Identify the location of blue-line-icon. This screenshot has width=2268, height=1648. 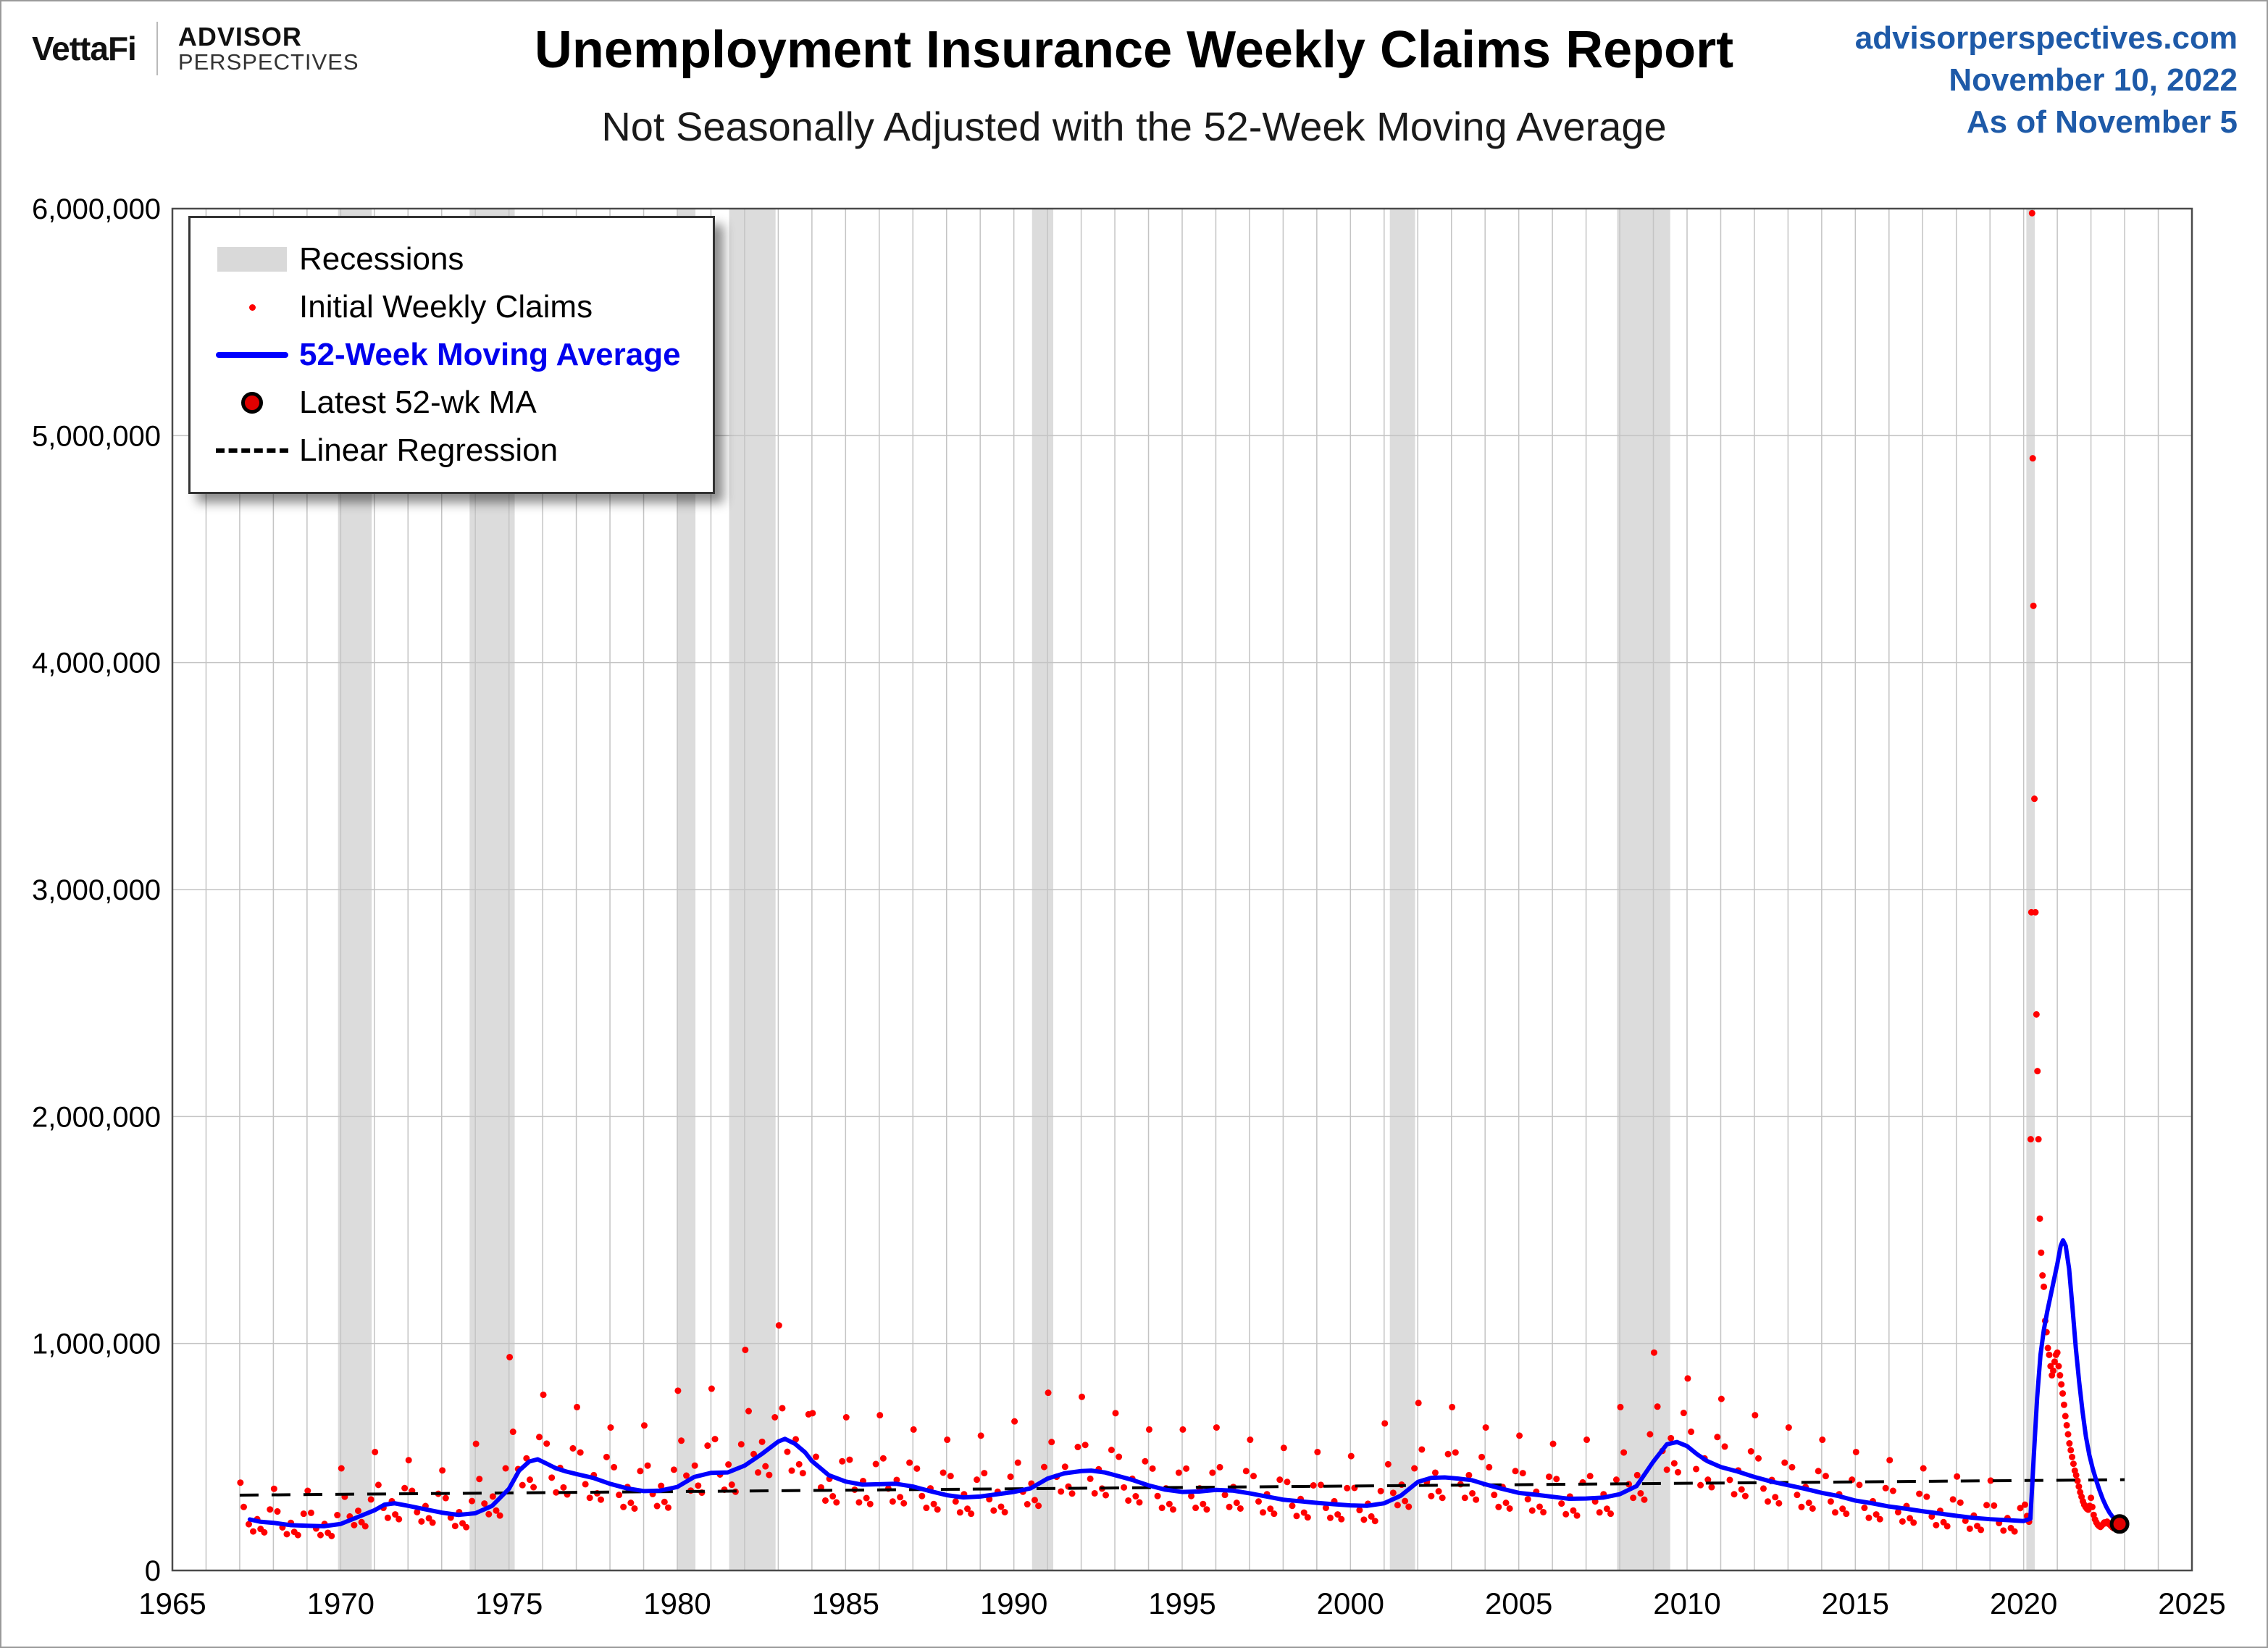
(252, 355).